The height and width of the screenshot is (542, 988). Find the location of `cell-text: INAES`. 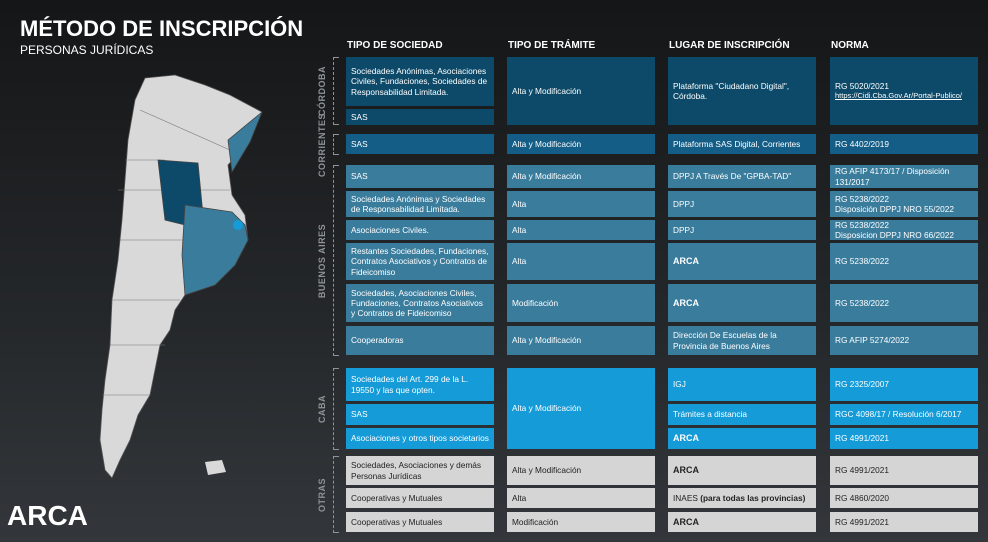

cell-text: INAES is located at coordinates (687, 498).